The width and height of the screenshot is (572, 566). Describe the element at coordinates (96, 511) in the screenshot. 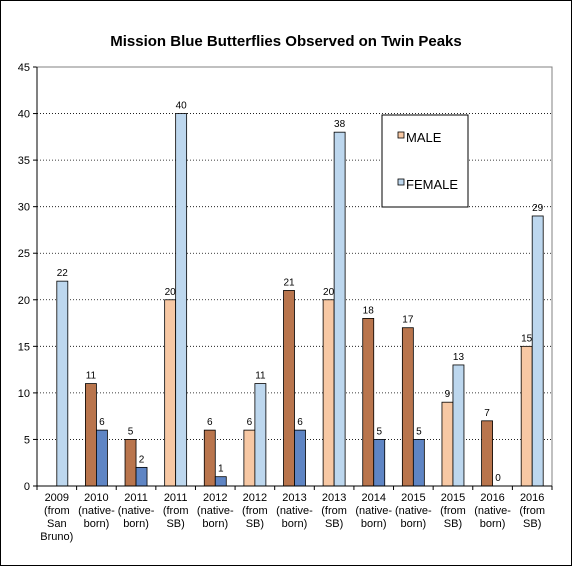

I see `x-tick-label: 2010 (native-born)` at that location.